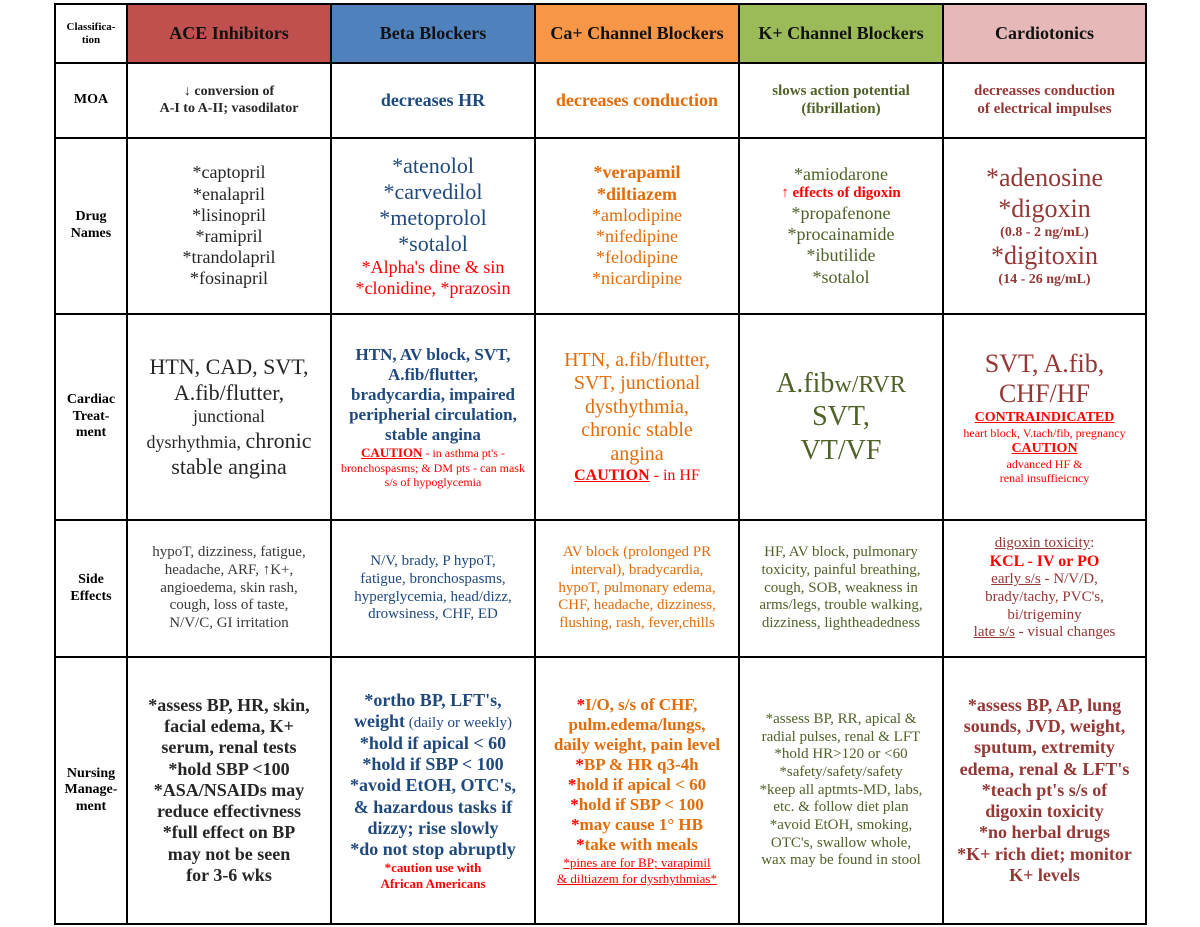 The image size is (1200, 927). I want to click on cardiac-line: junctional, so click(229, 416).